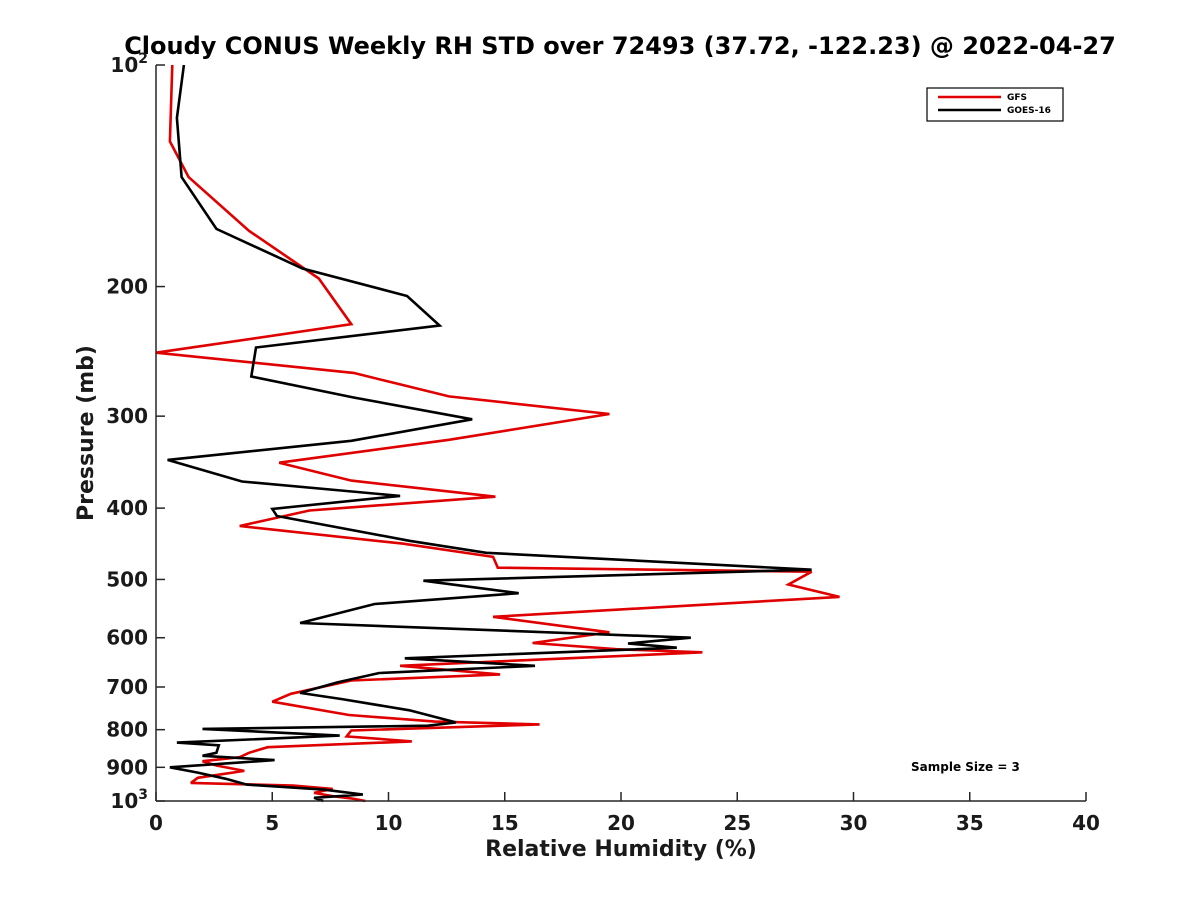 This screenshot has width=1200, height=900. What do you see at coordinates (127, 687) in the screenshot?
I see `y-tick-label: 700` at bounding box center [127, 687].